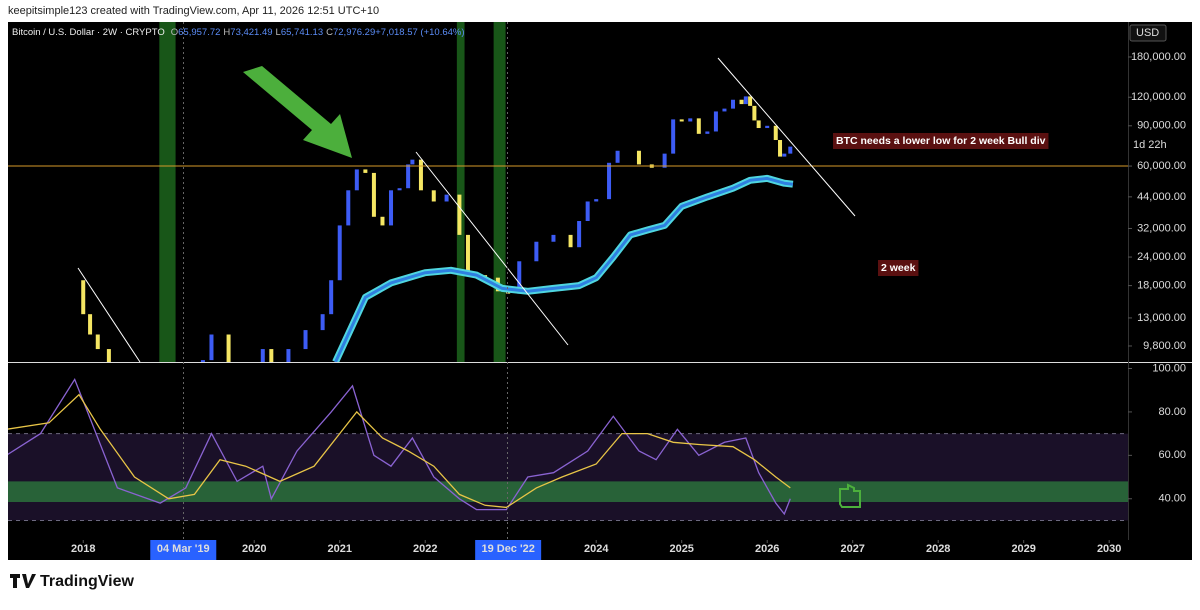 This screenshot has width=1200, height=610. Describe the element at coordinates (226, 32) in the screenshot. I see `legend-item: H` at that location.